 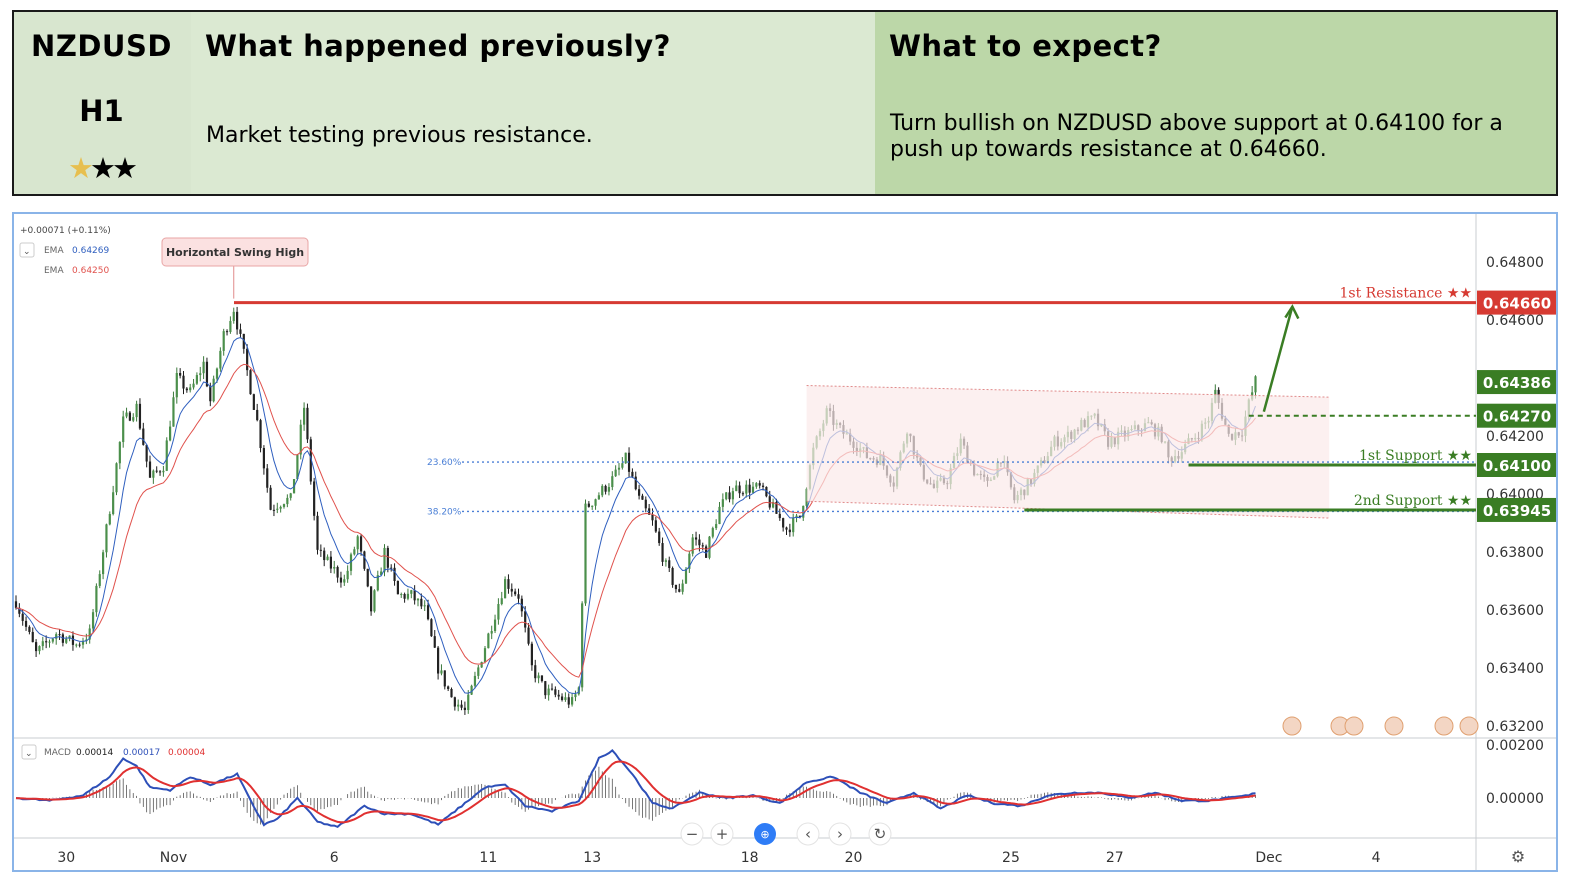 I want to click on price-tick-label: 0.64200, so click(x=1515, y=437).